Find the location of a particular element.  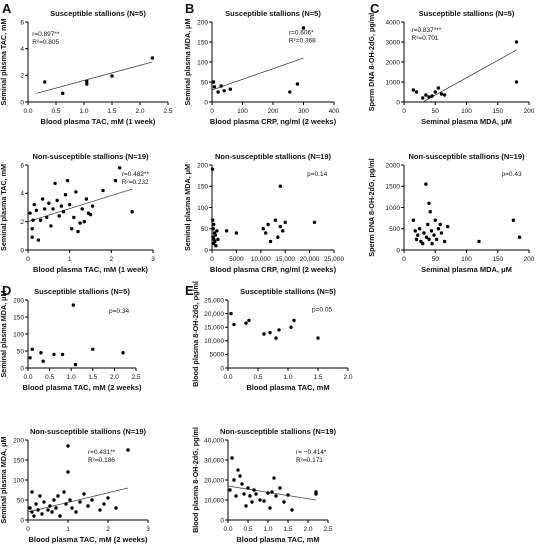

x-tick-label: 1.5 is located at coordinates (287, 529).